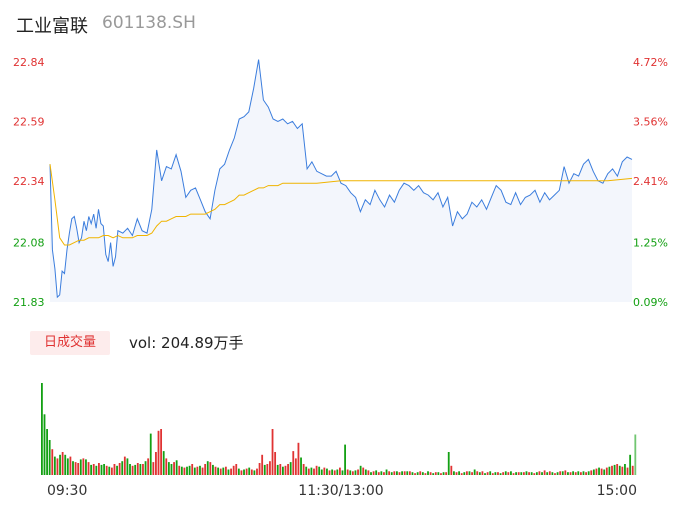 The image size is (686, 524). What do you see at coordinates (650, 302) in the screenshot?
I see `y-tick-label-right: 0.09%` at bounding box center [650, 302].